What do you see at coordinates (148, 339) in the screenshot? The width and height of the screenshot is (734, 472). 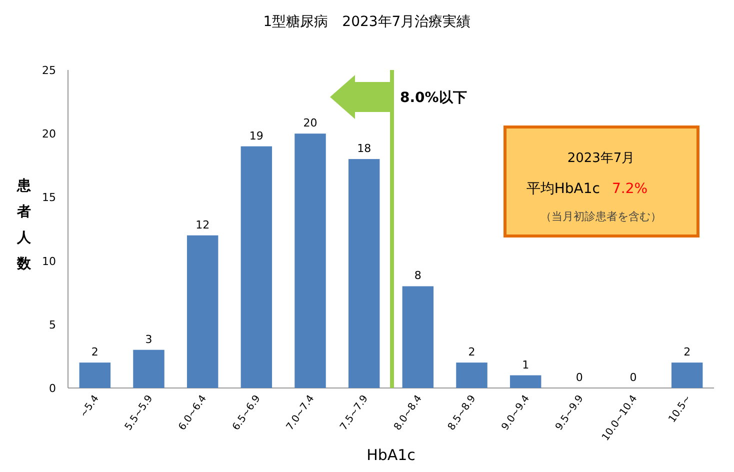 I see `data-label: 3` at bounding box center [148, 339].